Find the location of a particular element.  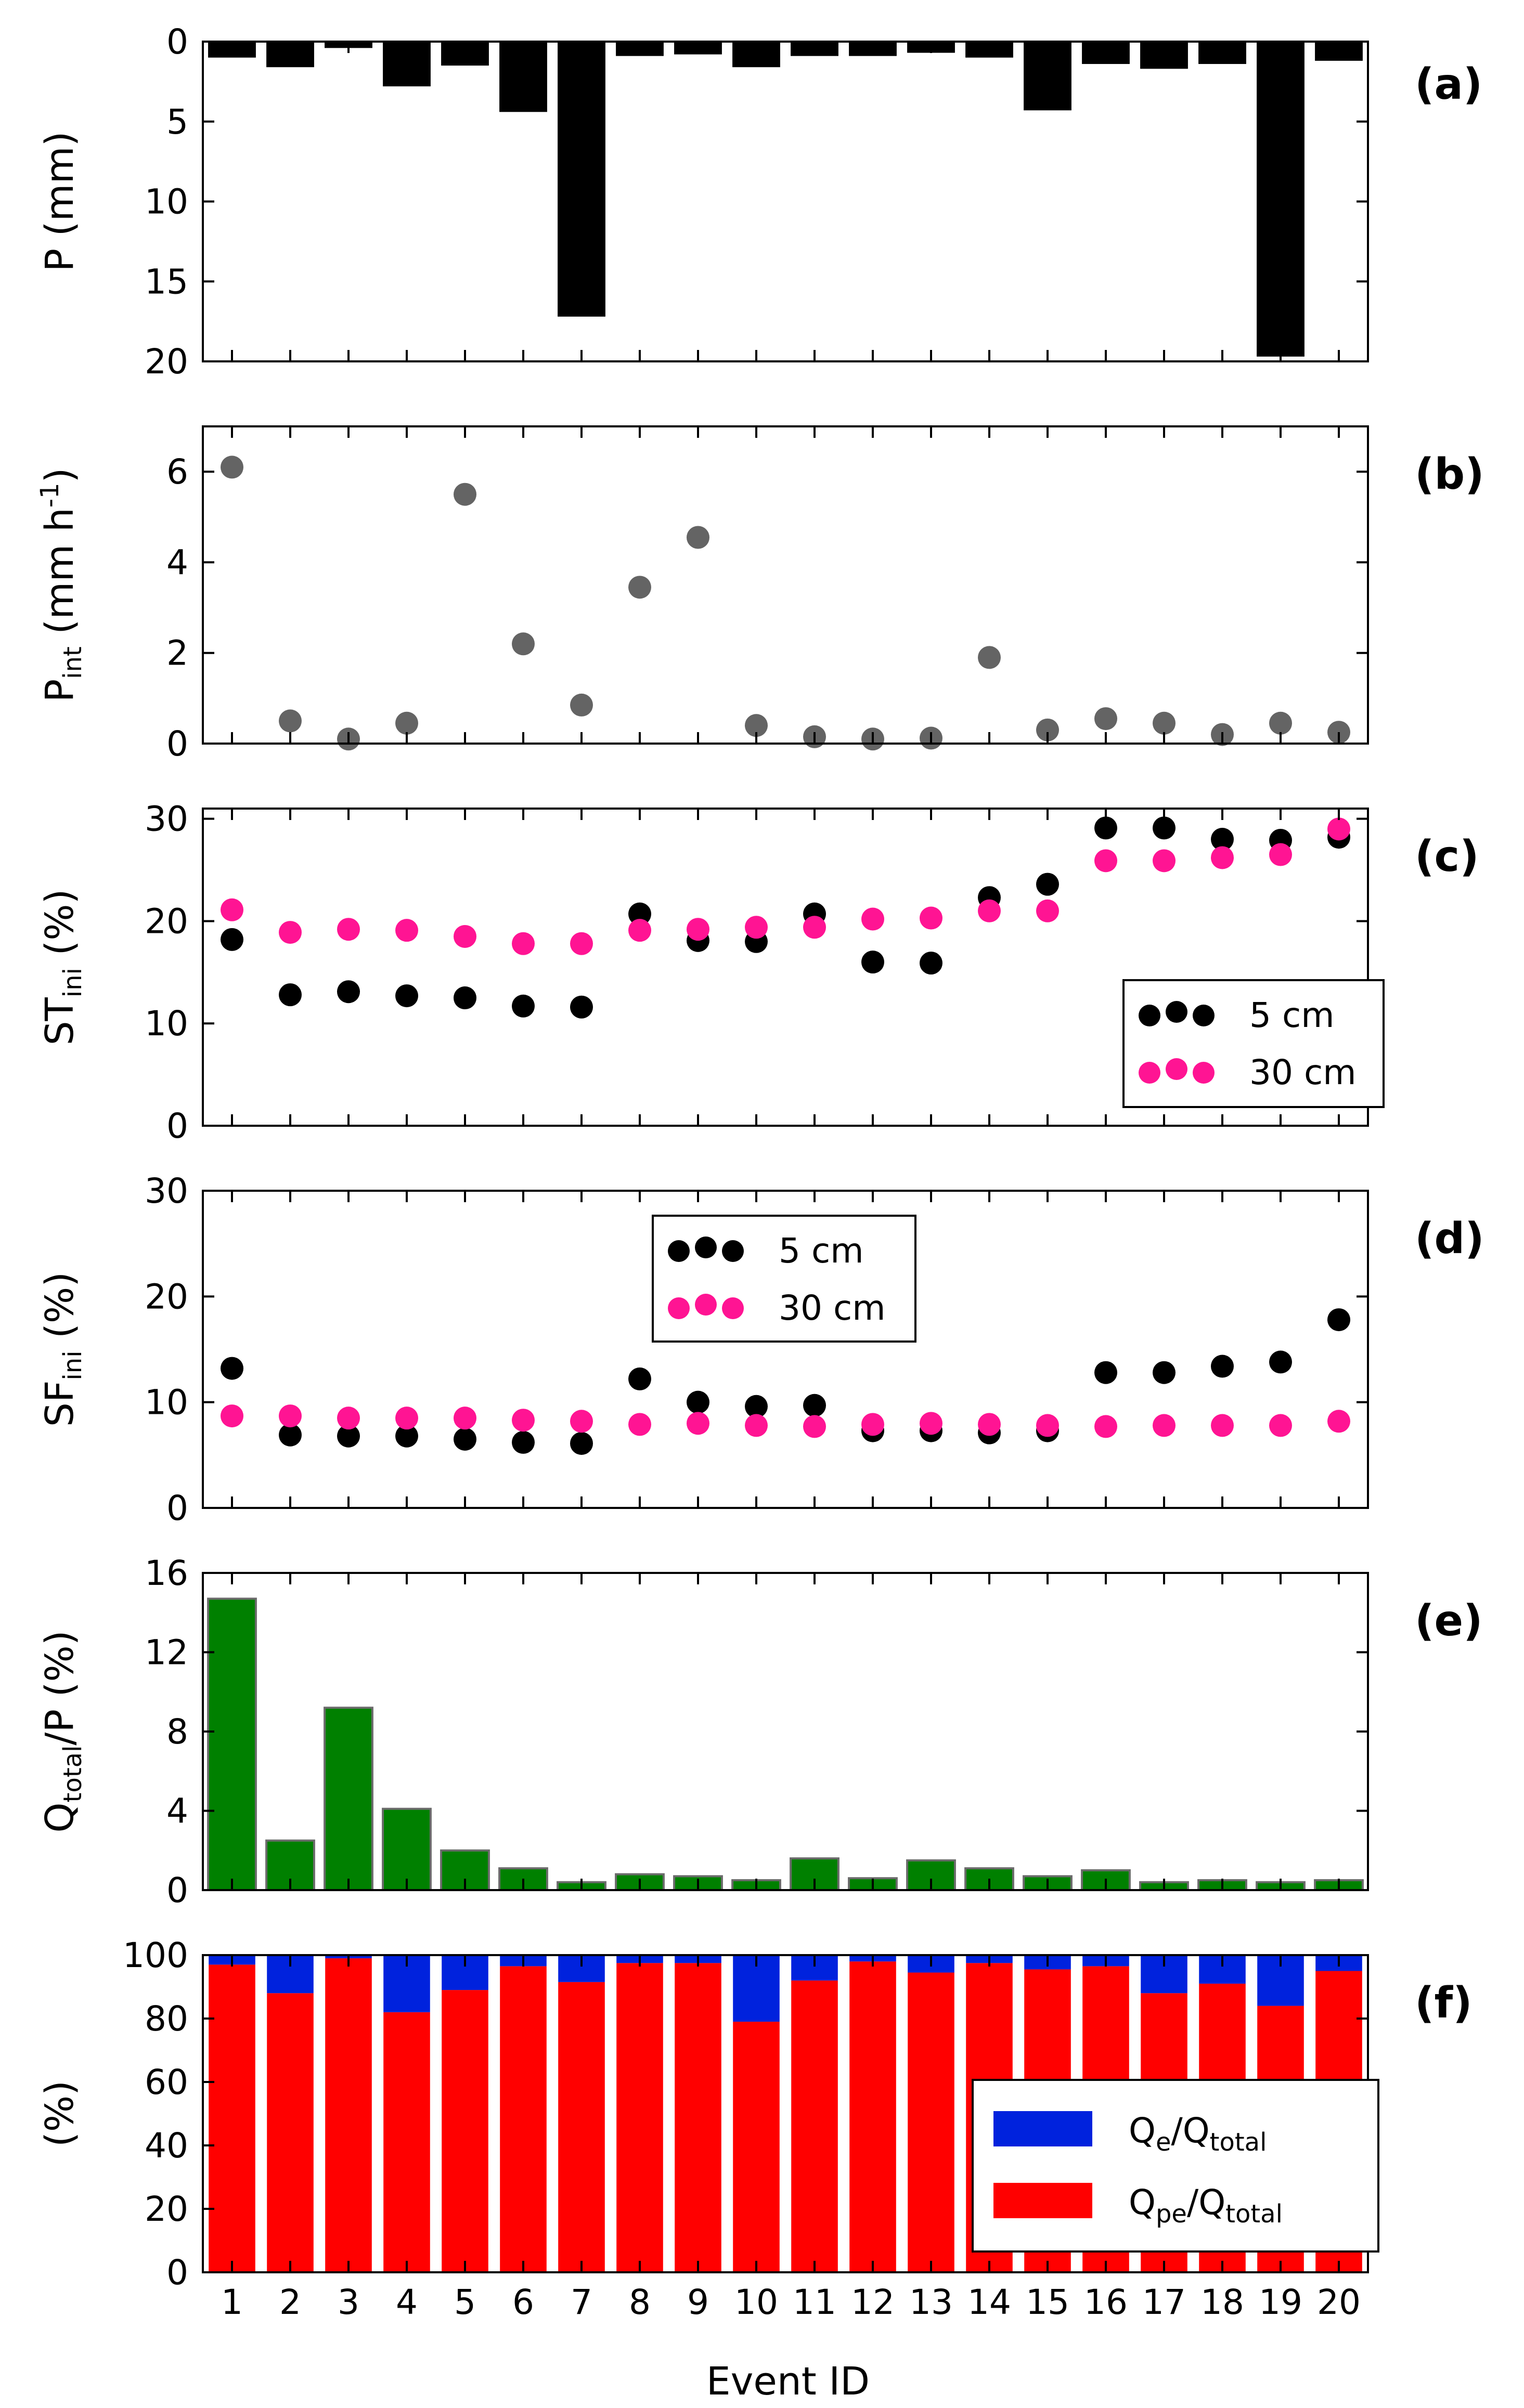

y-axis-label: SFini (%) is located at coordinates (62, 1349).